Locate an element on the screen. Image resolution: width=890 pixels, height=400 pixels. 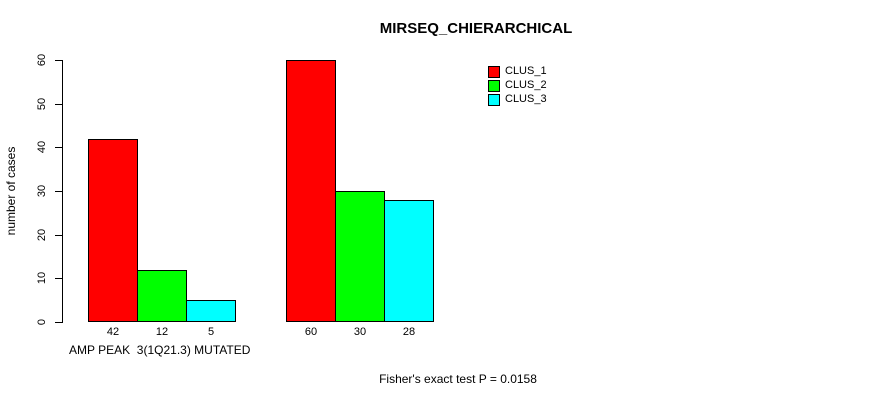
legend-label: CLUS_1 is located at coordinates (526, 71).